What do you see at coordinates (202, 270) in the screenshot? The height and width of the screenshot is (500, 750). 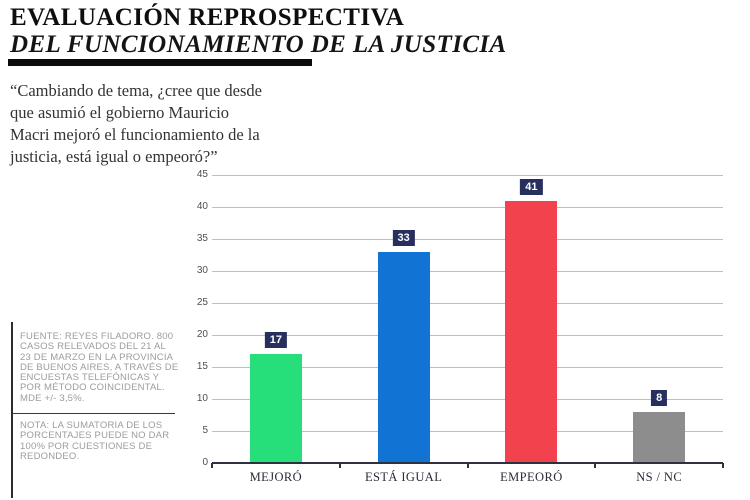 I see `y-axis-tick-label: 30` at bounding box center [202, 270].